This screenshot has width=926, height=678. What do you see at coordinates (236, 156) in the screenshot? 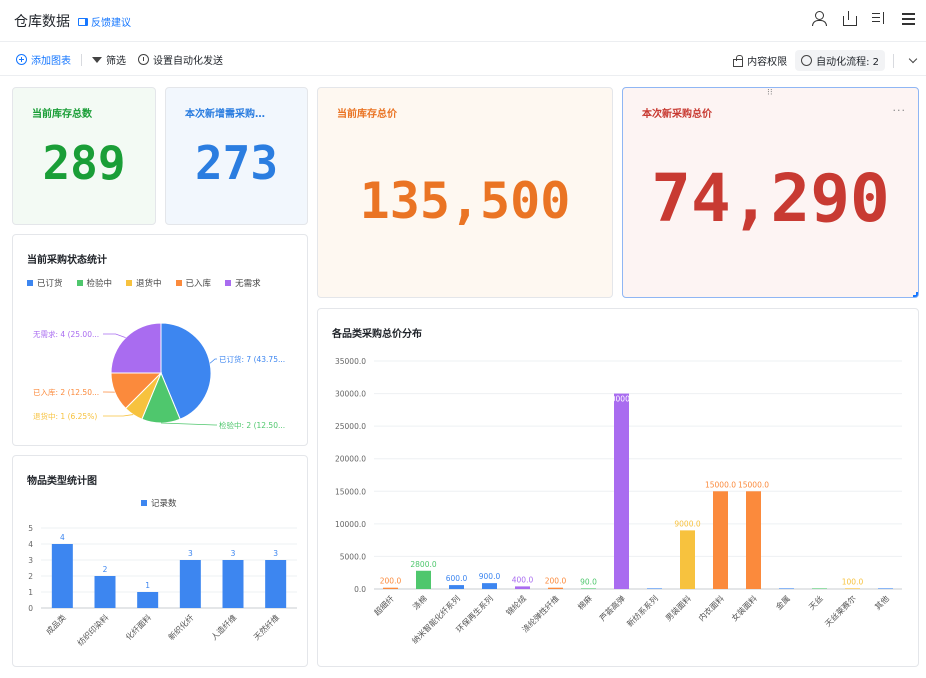
I see `kpi-purchase-need-card: 本次新增需采购… 273` at bounding box center [236, 156].